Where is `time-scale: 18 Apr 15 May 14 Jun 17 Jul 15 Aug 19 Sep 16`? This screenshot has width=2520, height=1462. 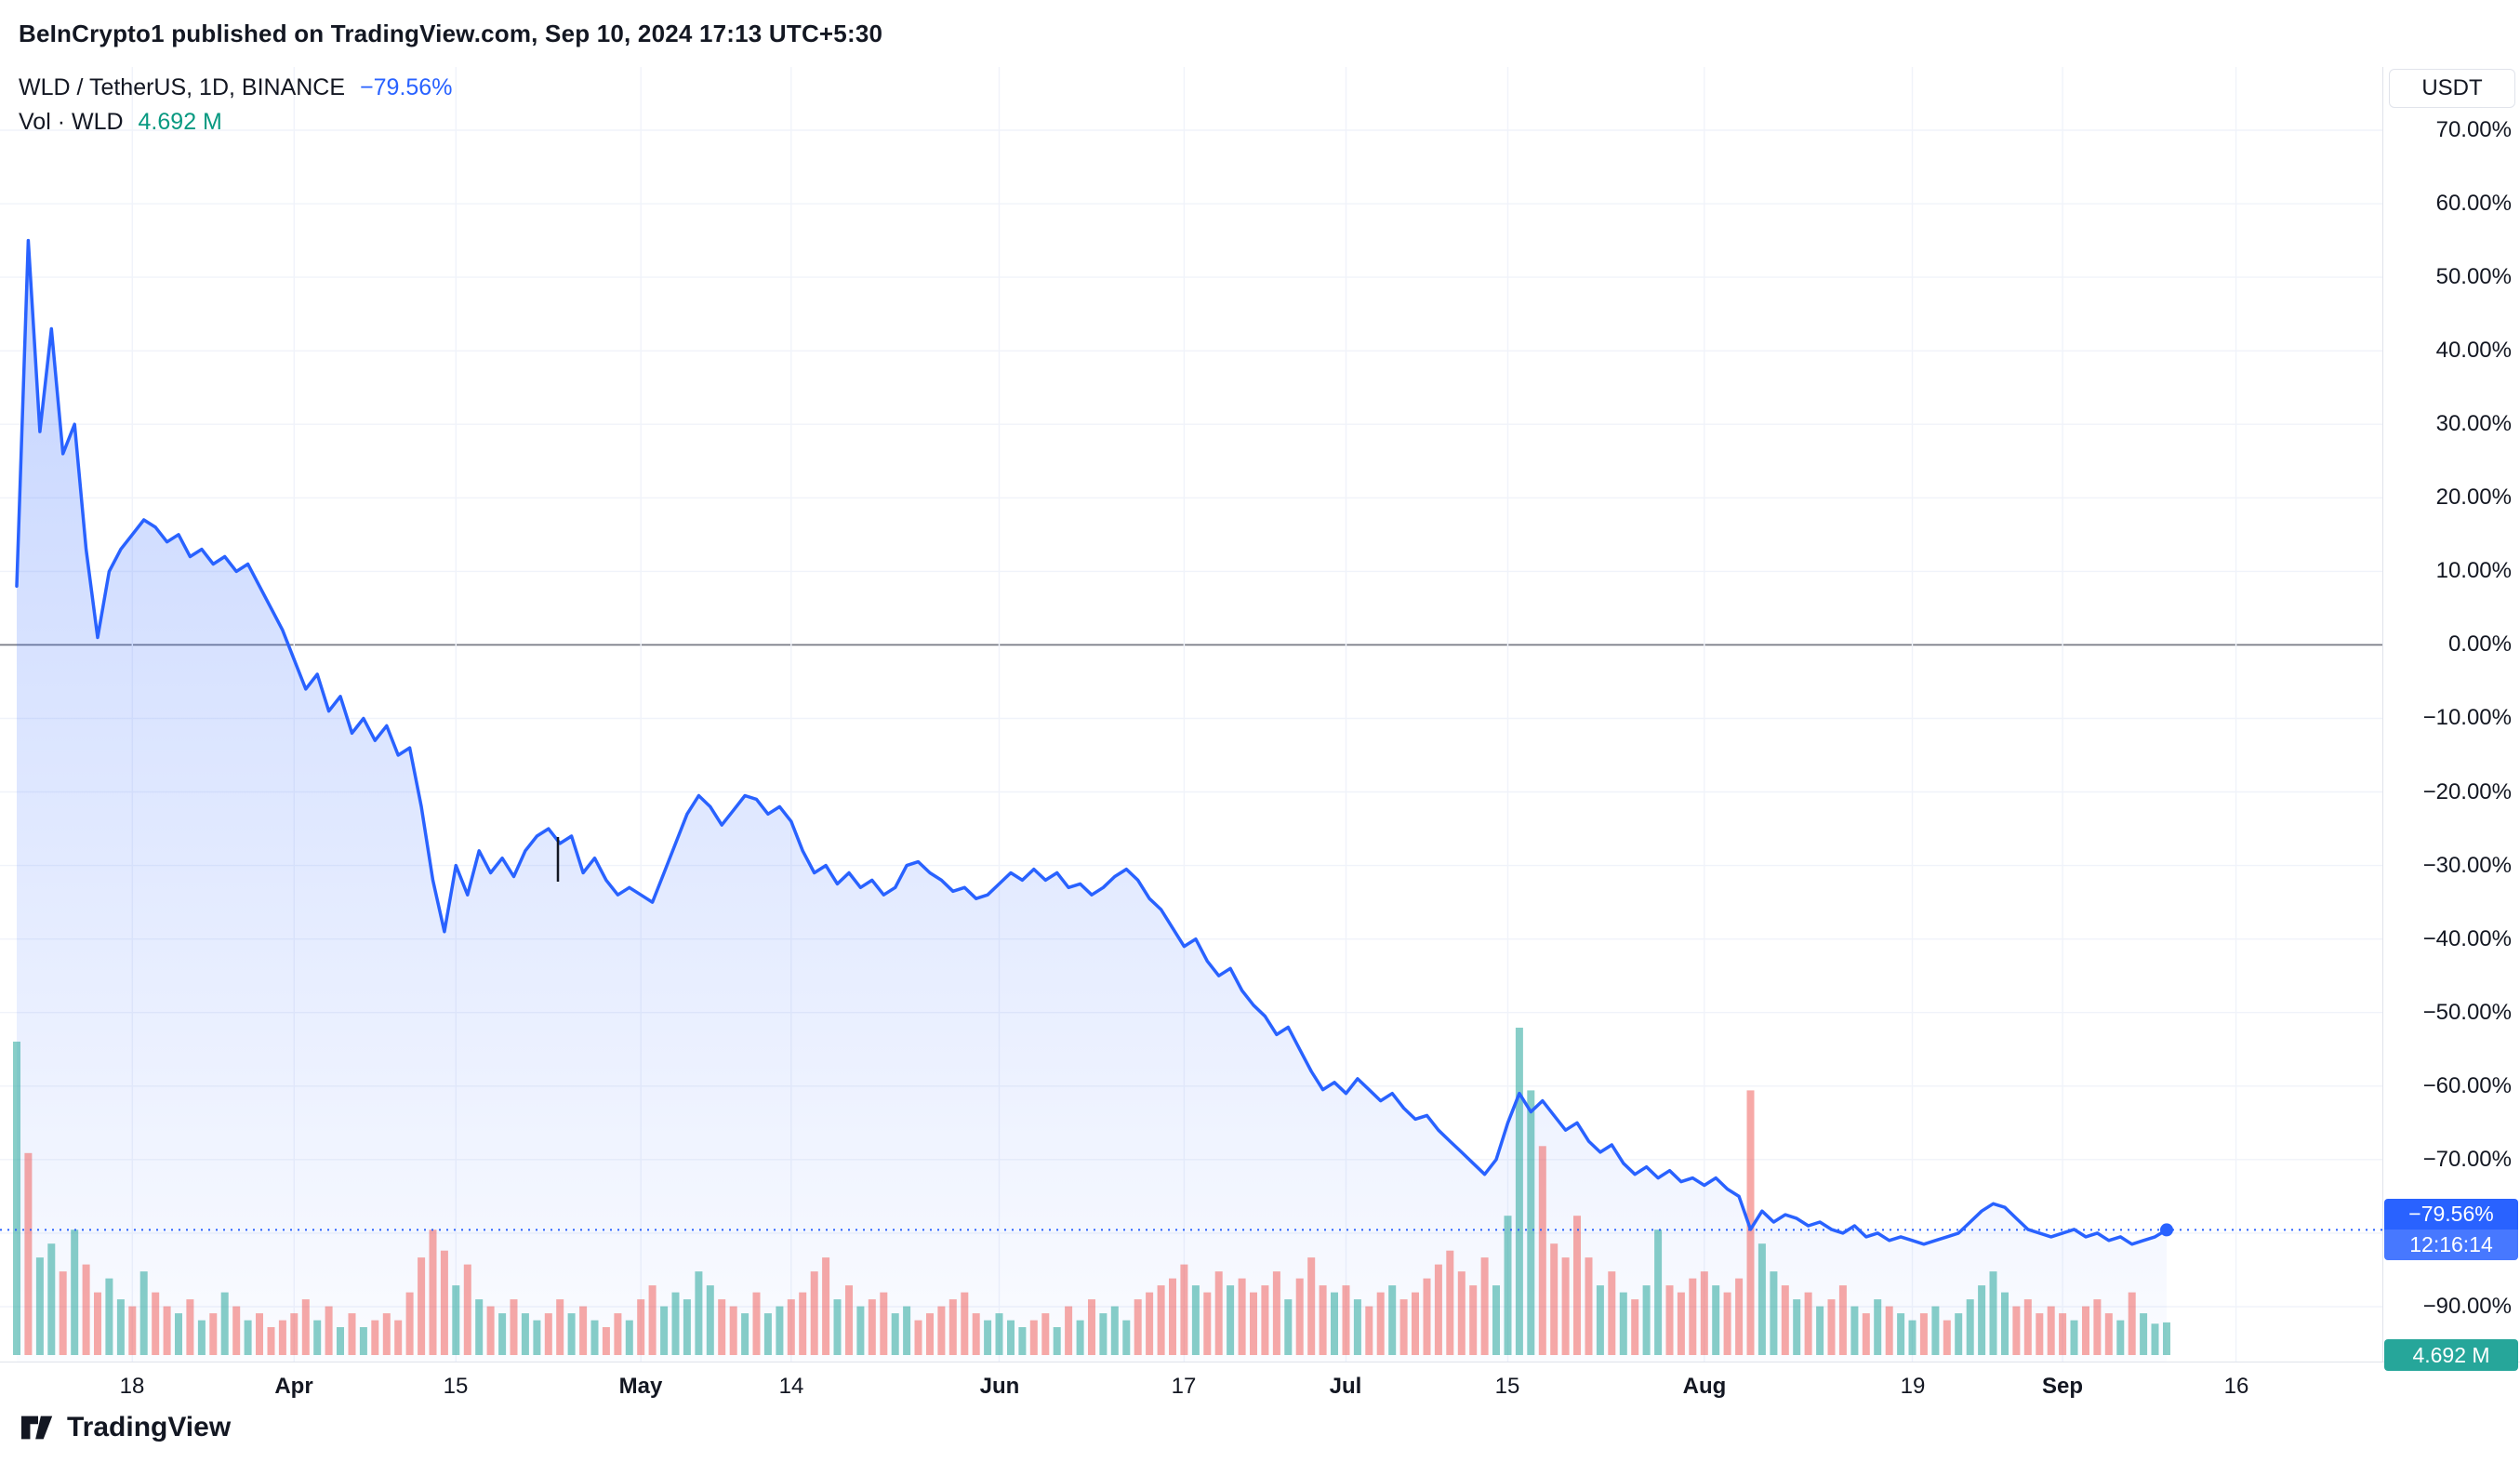 time-scale: 18 Apr 15 May 14 Jun 17 Jul 15 Aug 19 Sep 16 is located at coordinates (1260, 1389).